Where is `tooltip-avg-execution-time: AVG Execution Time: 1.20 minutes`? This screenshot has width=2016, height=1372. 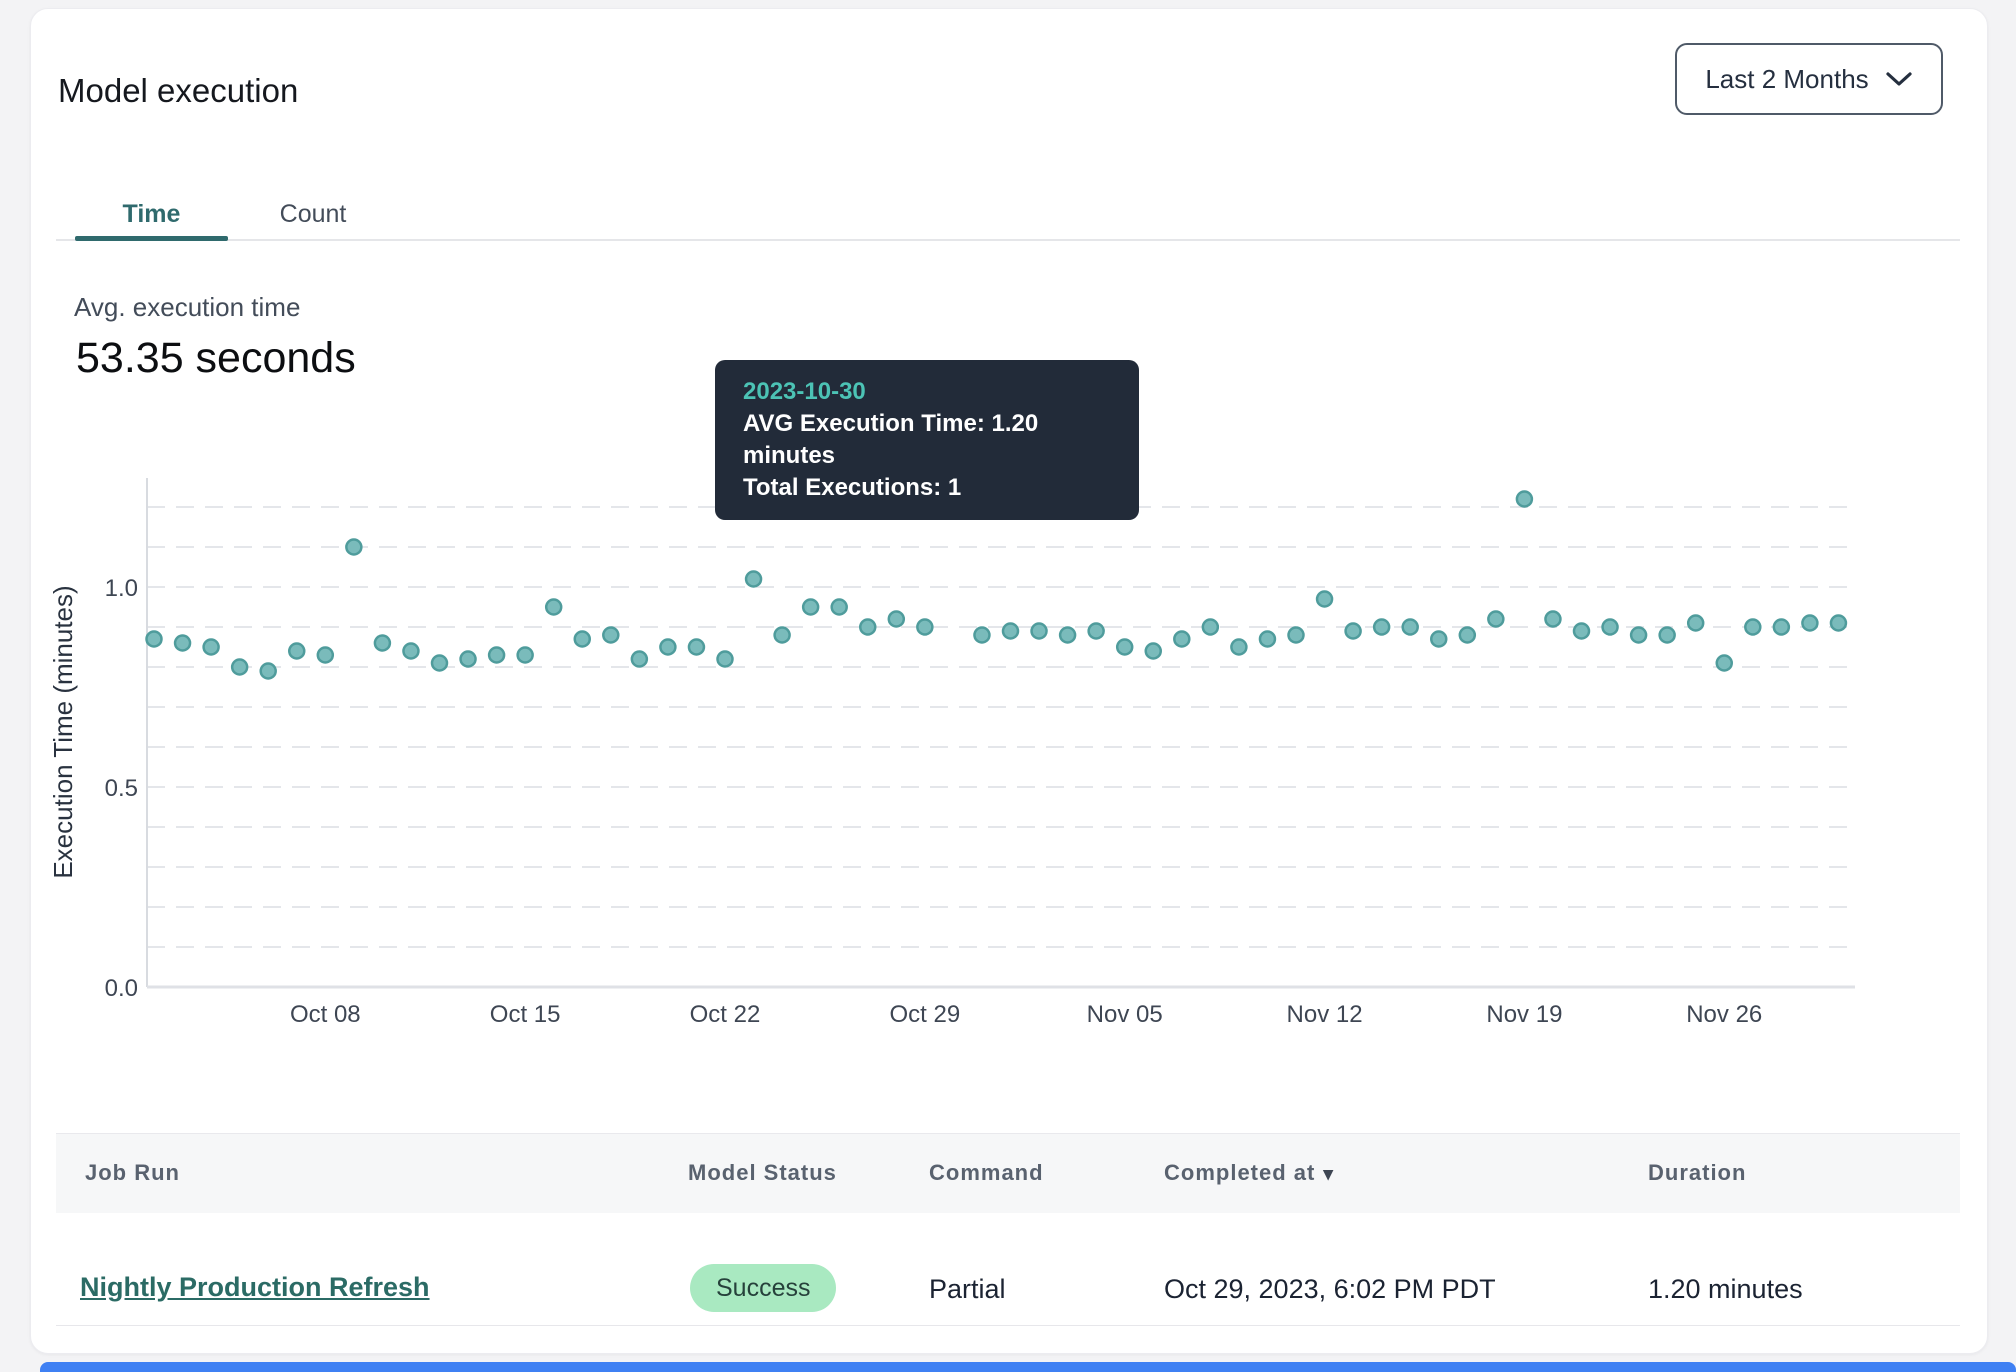 tooltip-avg-execution-time: AVG Execution Time: 1.20 minutes is located at coordinates (891, 439).